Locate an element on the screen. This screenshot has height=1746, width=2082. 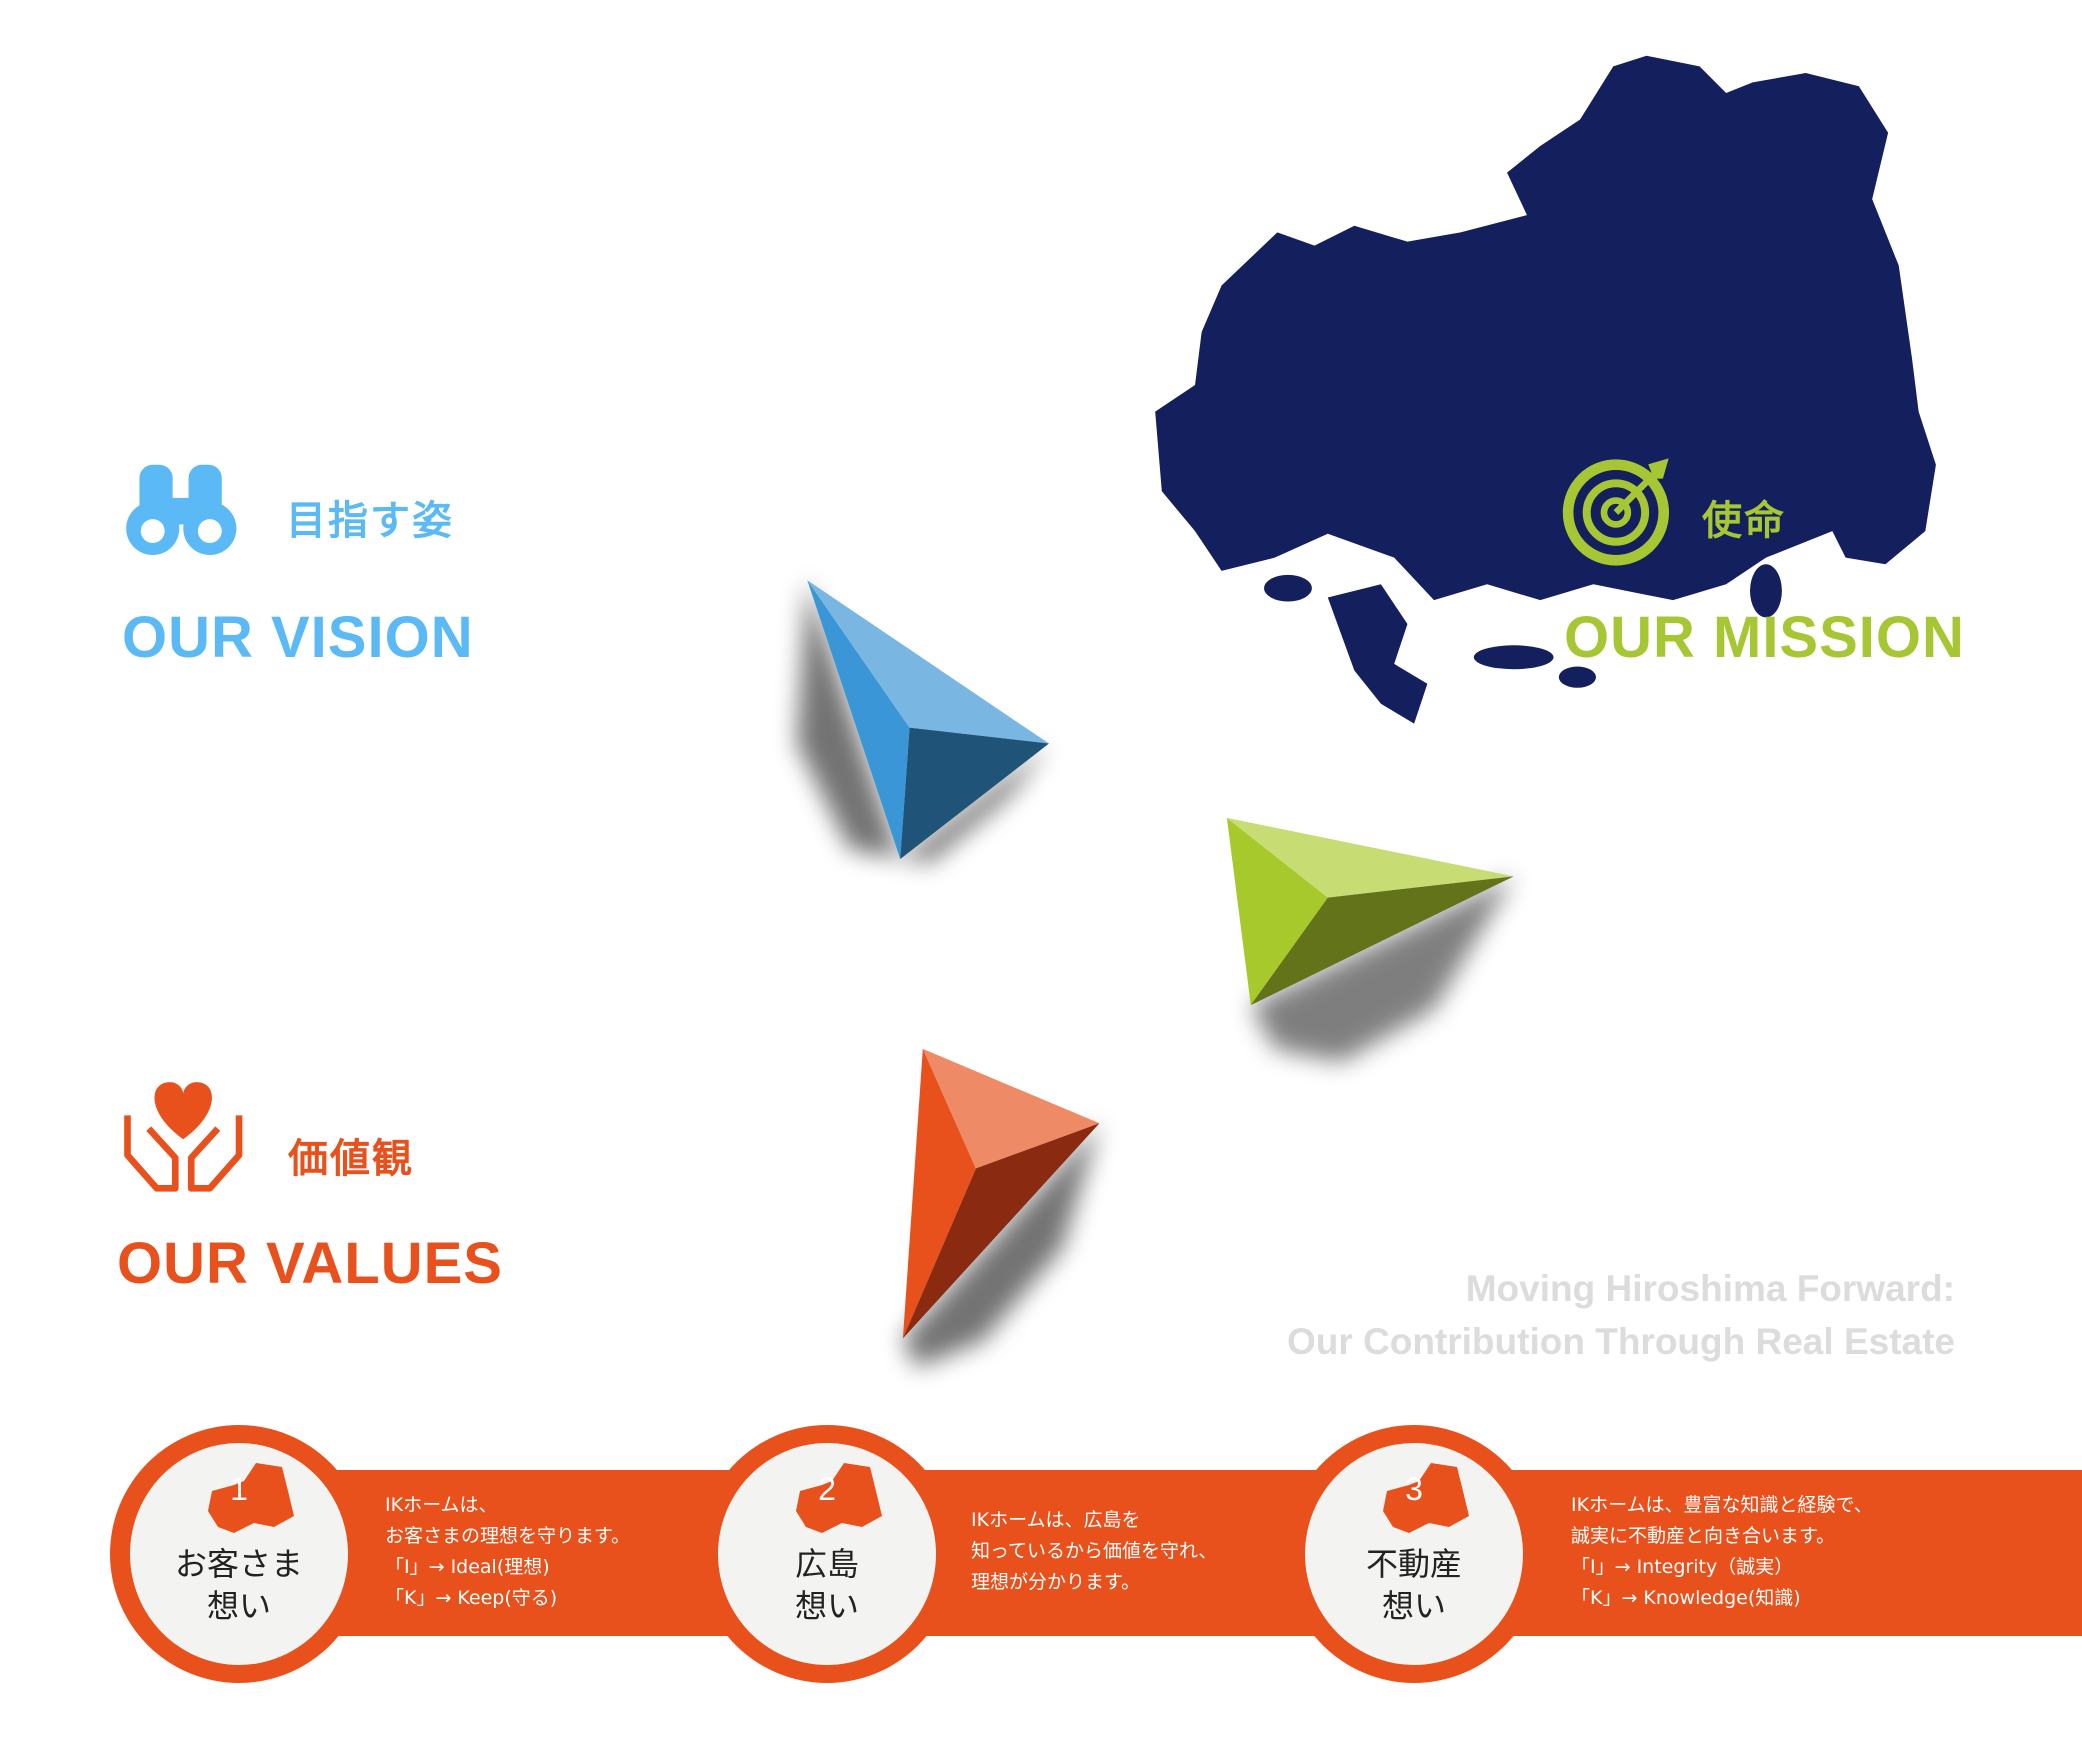
desc-line: 「K」→ Keep(守る) is located at coordinates (471, 1598).